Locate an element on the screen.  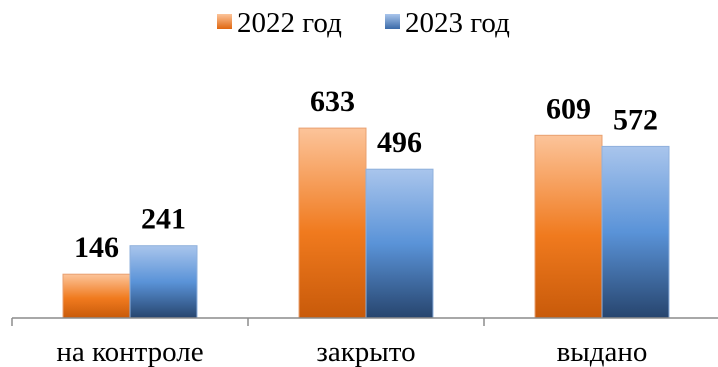
data-label: 241 is located at coordinates (163, 219).